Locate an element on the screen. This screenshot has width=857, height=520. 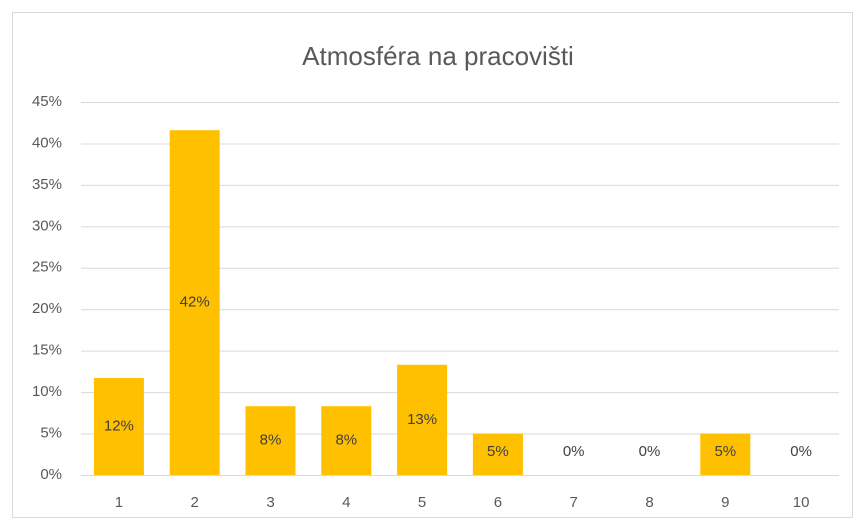
y-tick-label: 45% is located at coordinates (47, 101).